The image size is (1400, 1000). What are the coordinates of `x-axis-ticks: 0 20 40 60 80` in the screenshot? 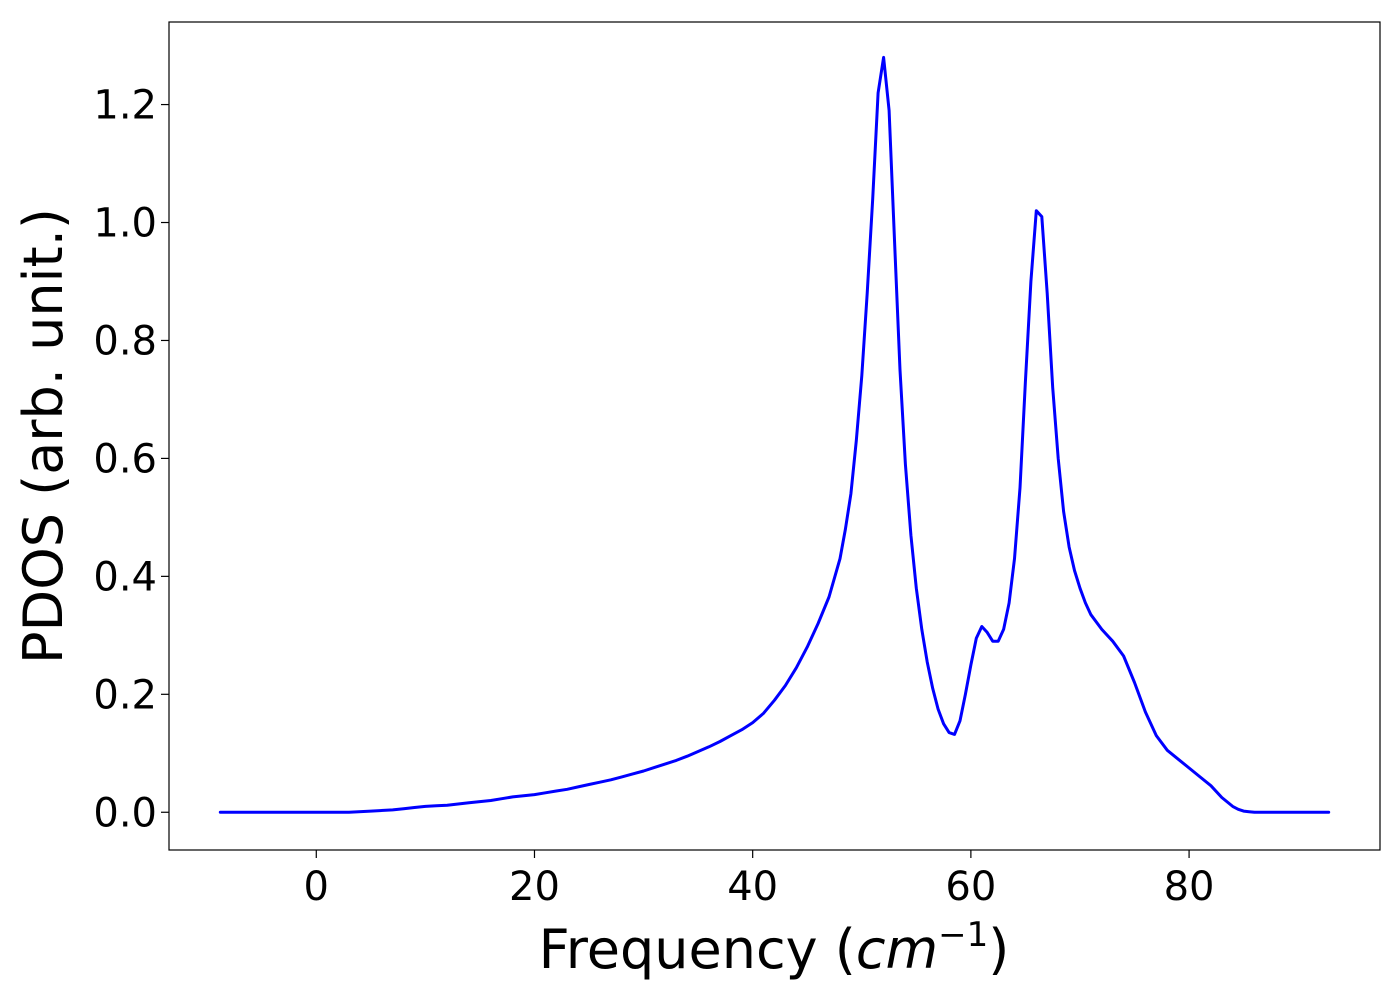 It's located at (759, 880).